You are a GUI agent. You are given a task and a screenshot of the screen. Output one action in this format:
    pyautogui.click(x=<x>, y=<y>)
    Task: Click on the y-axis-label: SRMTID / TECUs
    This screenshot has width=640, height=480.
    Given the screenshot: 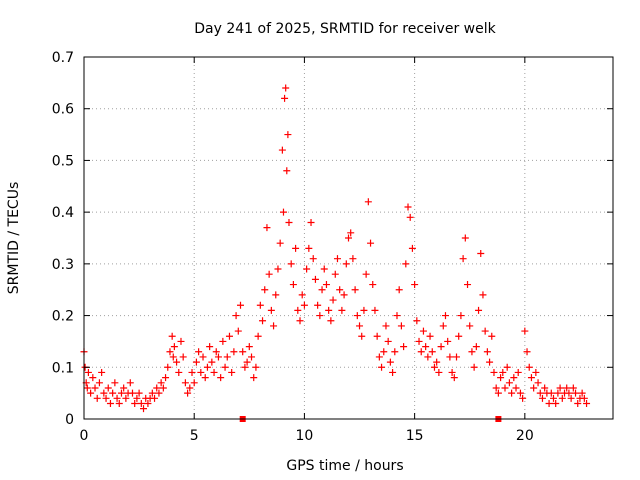 What is the action you would take?
    pyautogui.click(x=14, y=238)
    